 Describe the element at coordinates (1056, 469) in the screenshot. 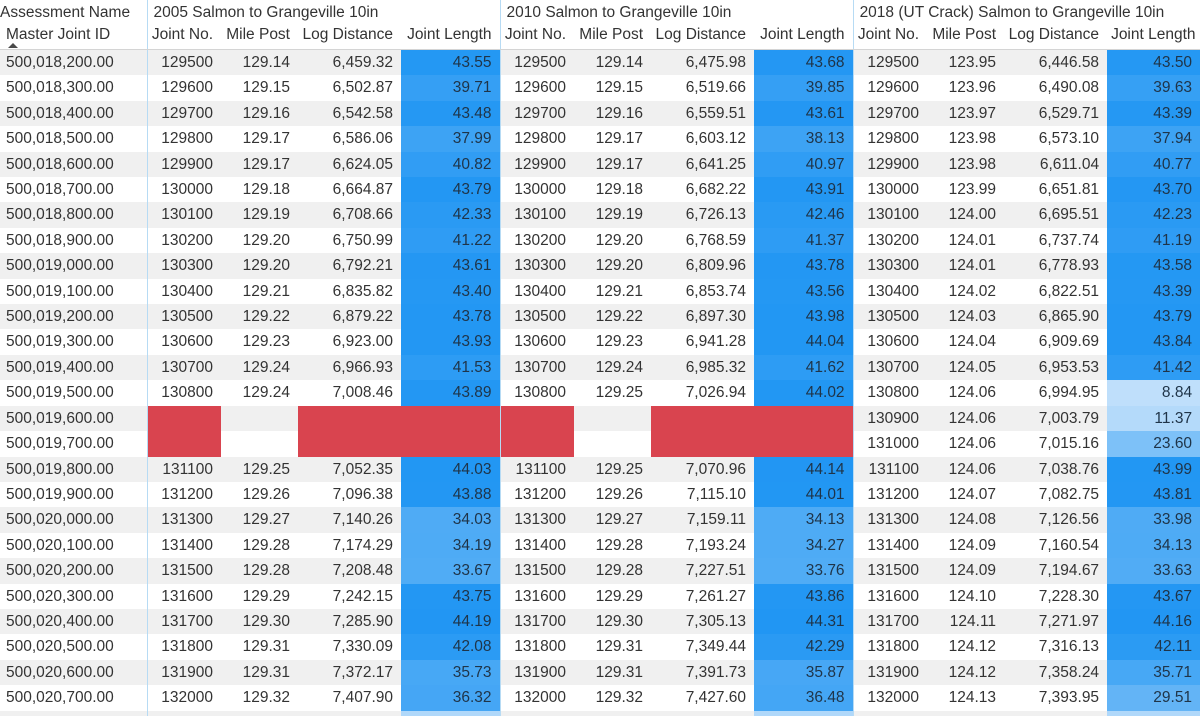

I see `cell-2018-log-distance: 7,038.76` at that location.